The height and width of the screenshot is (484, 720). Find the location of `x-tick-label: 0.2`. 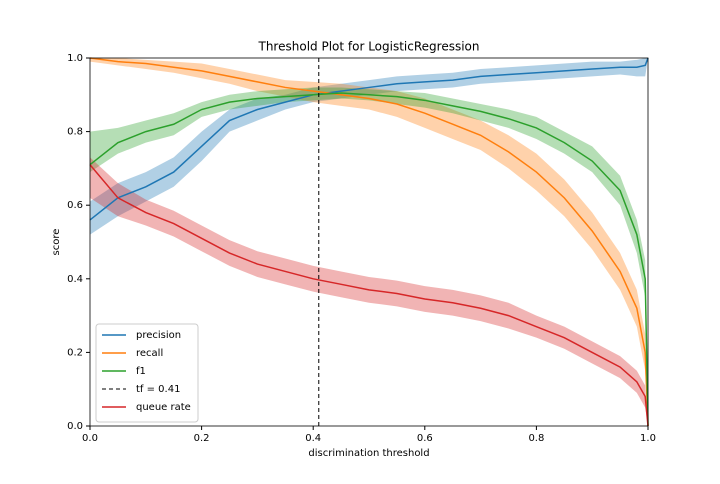

x-tick-label: 0.2 is located at coordinates (202, 438).